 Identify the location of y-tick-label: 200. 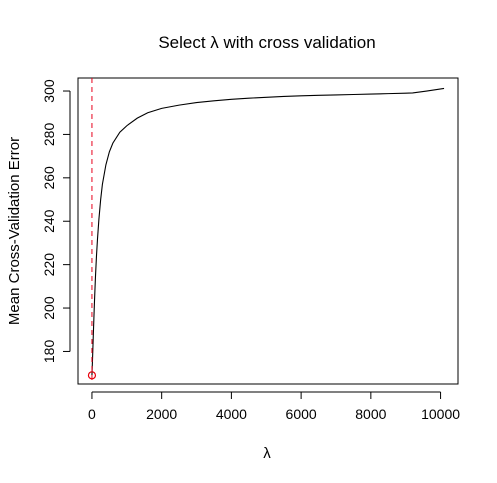
(49, 308).